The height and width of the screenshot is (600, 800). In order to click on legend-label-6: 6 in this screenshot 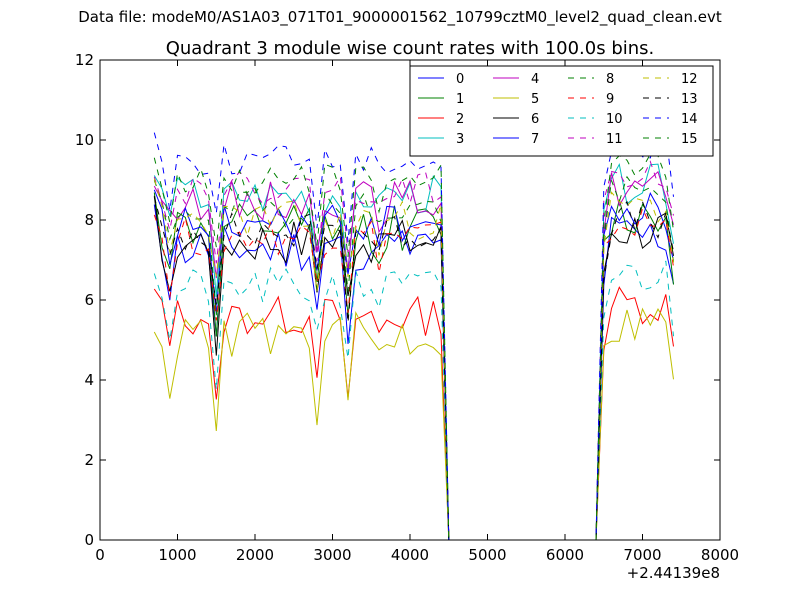, I will do `click(535, 119)`.